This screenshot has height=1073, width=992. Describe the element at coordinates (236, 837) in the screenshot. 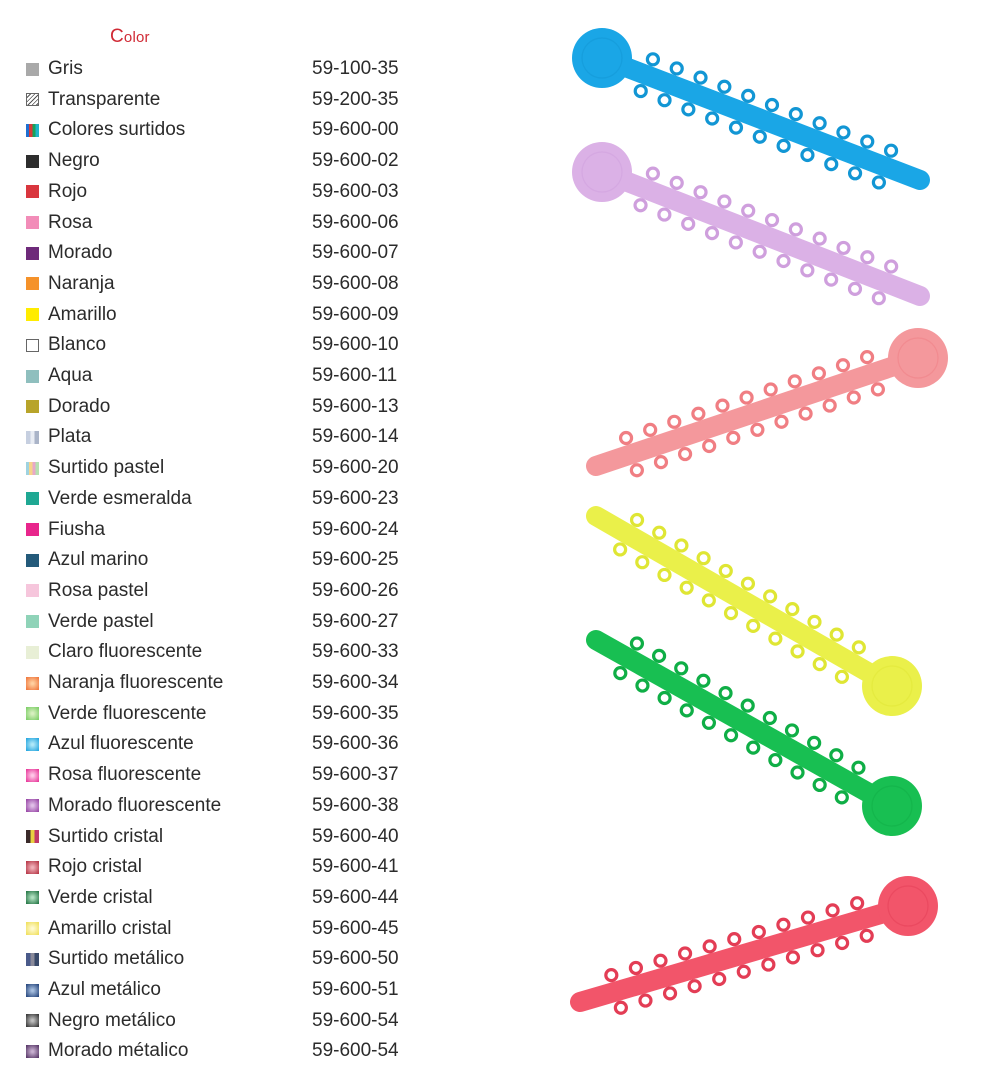

I see `color-list-item: Surtido cristal 59-600-40` at that location.